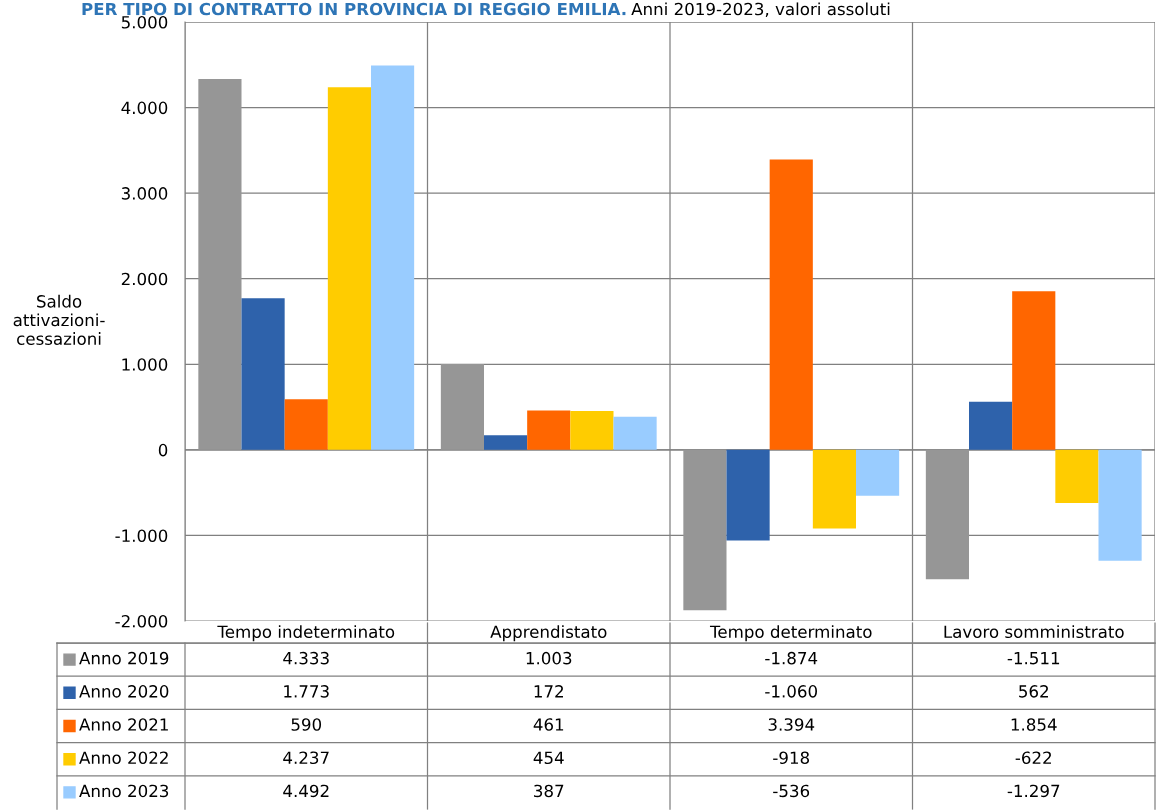 Image resolution: width=1157 pixels, height=811 pixels. I want to click on data-label: 4.237, so click(306, 758).